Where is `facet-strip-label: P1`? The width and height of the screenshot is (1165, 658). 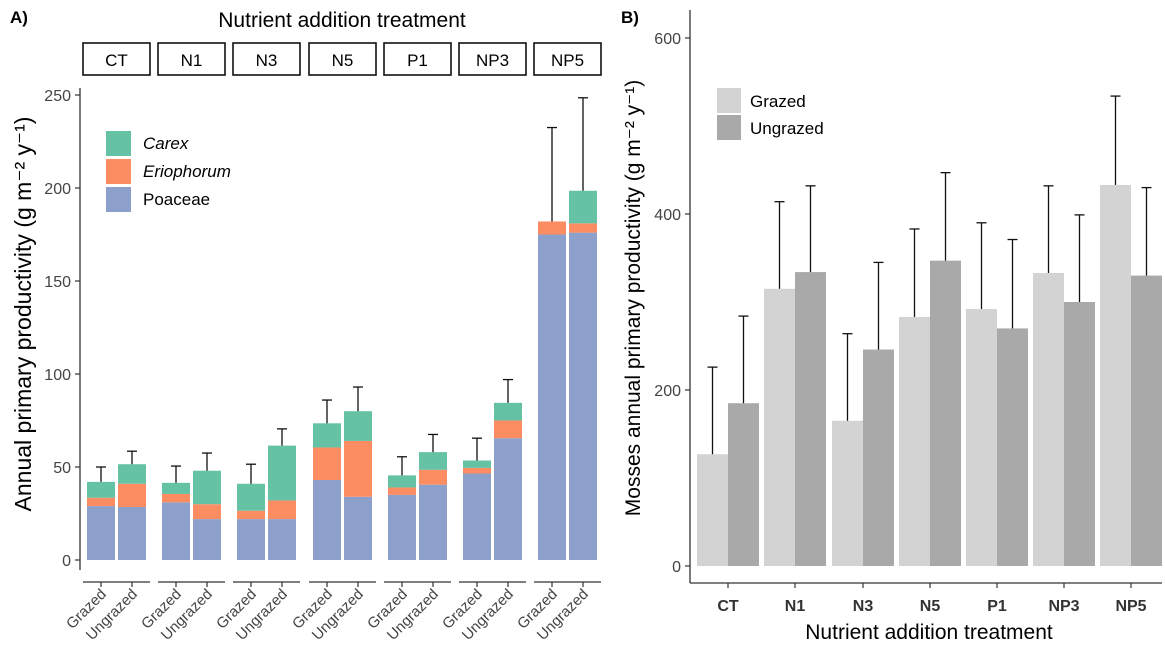 facet-strip-label: P1 is located at coordinates (417, 60).